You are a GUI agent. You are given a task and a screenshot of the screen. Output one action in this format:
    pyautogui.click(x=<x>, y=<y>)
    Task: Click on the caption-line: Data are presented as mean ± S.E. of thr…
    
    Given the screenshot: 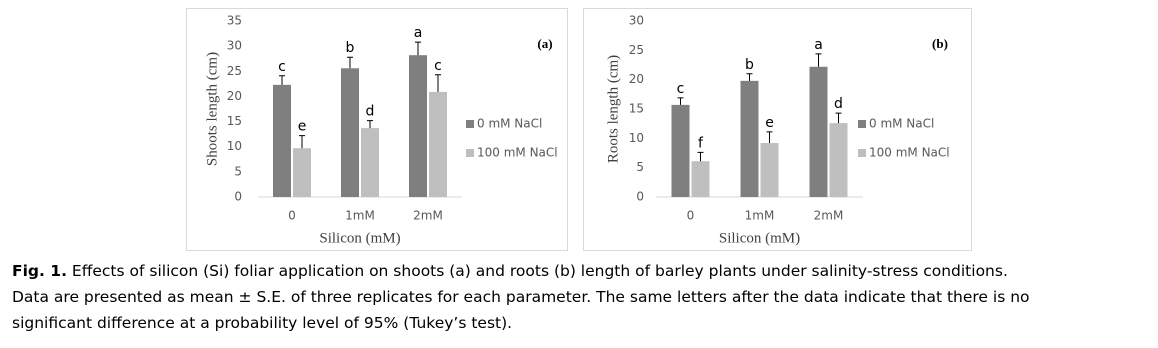 What is the action you would take?
    pyautogui.click(x=521, y=297)
    